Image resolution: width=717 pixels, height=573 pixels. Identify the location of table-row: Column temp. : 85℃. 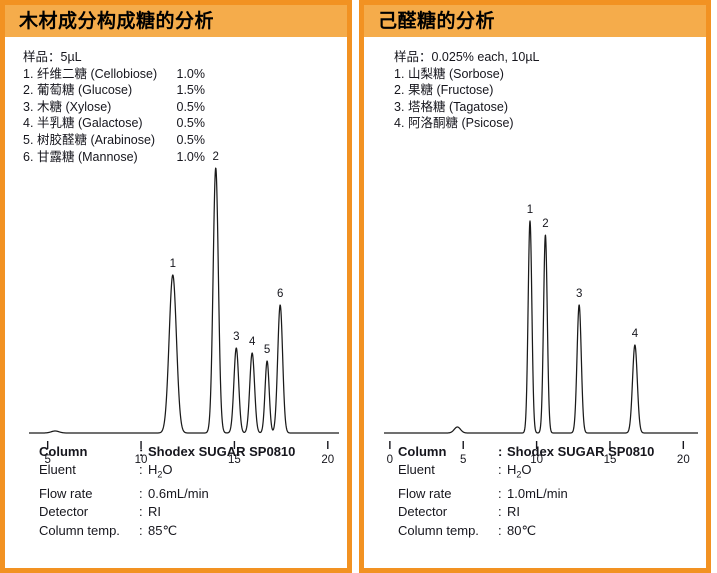
(167, 531).